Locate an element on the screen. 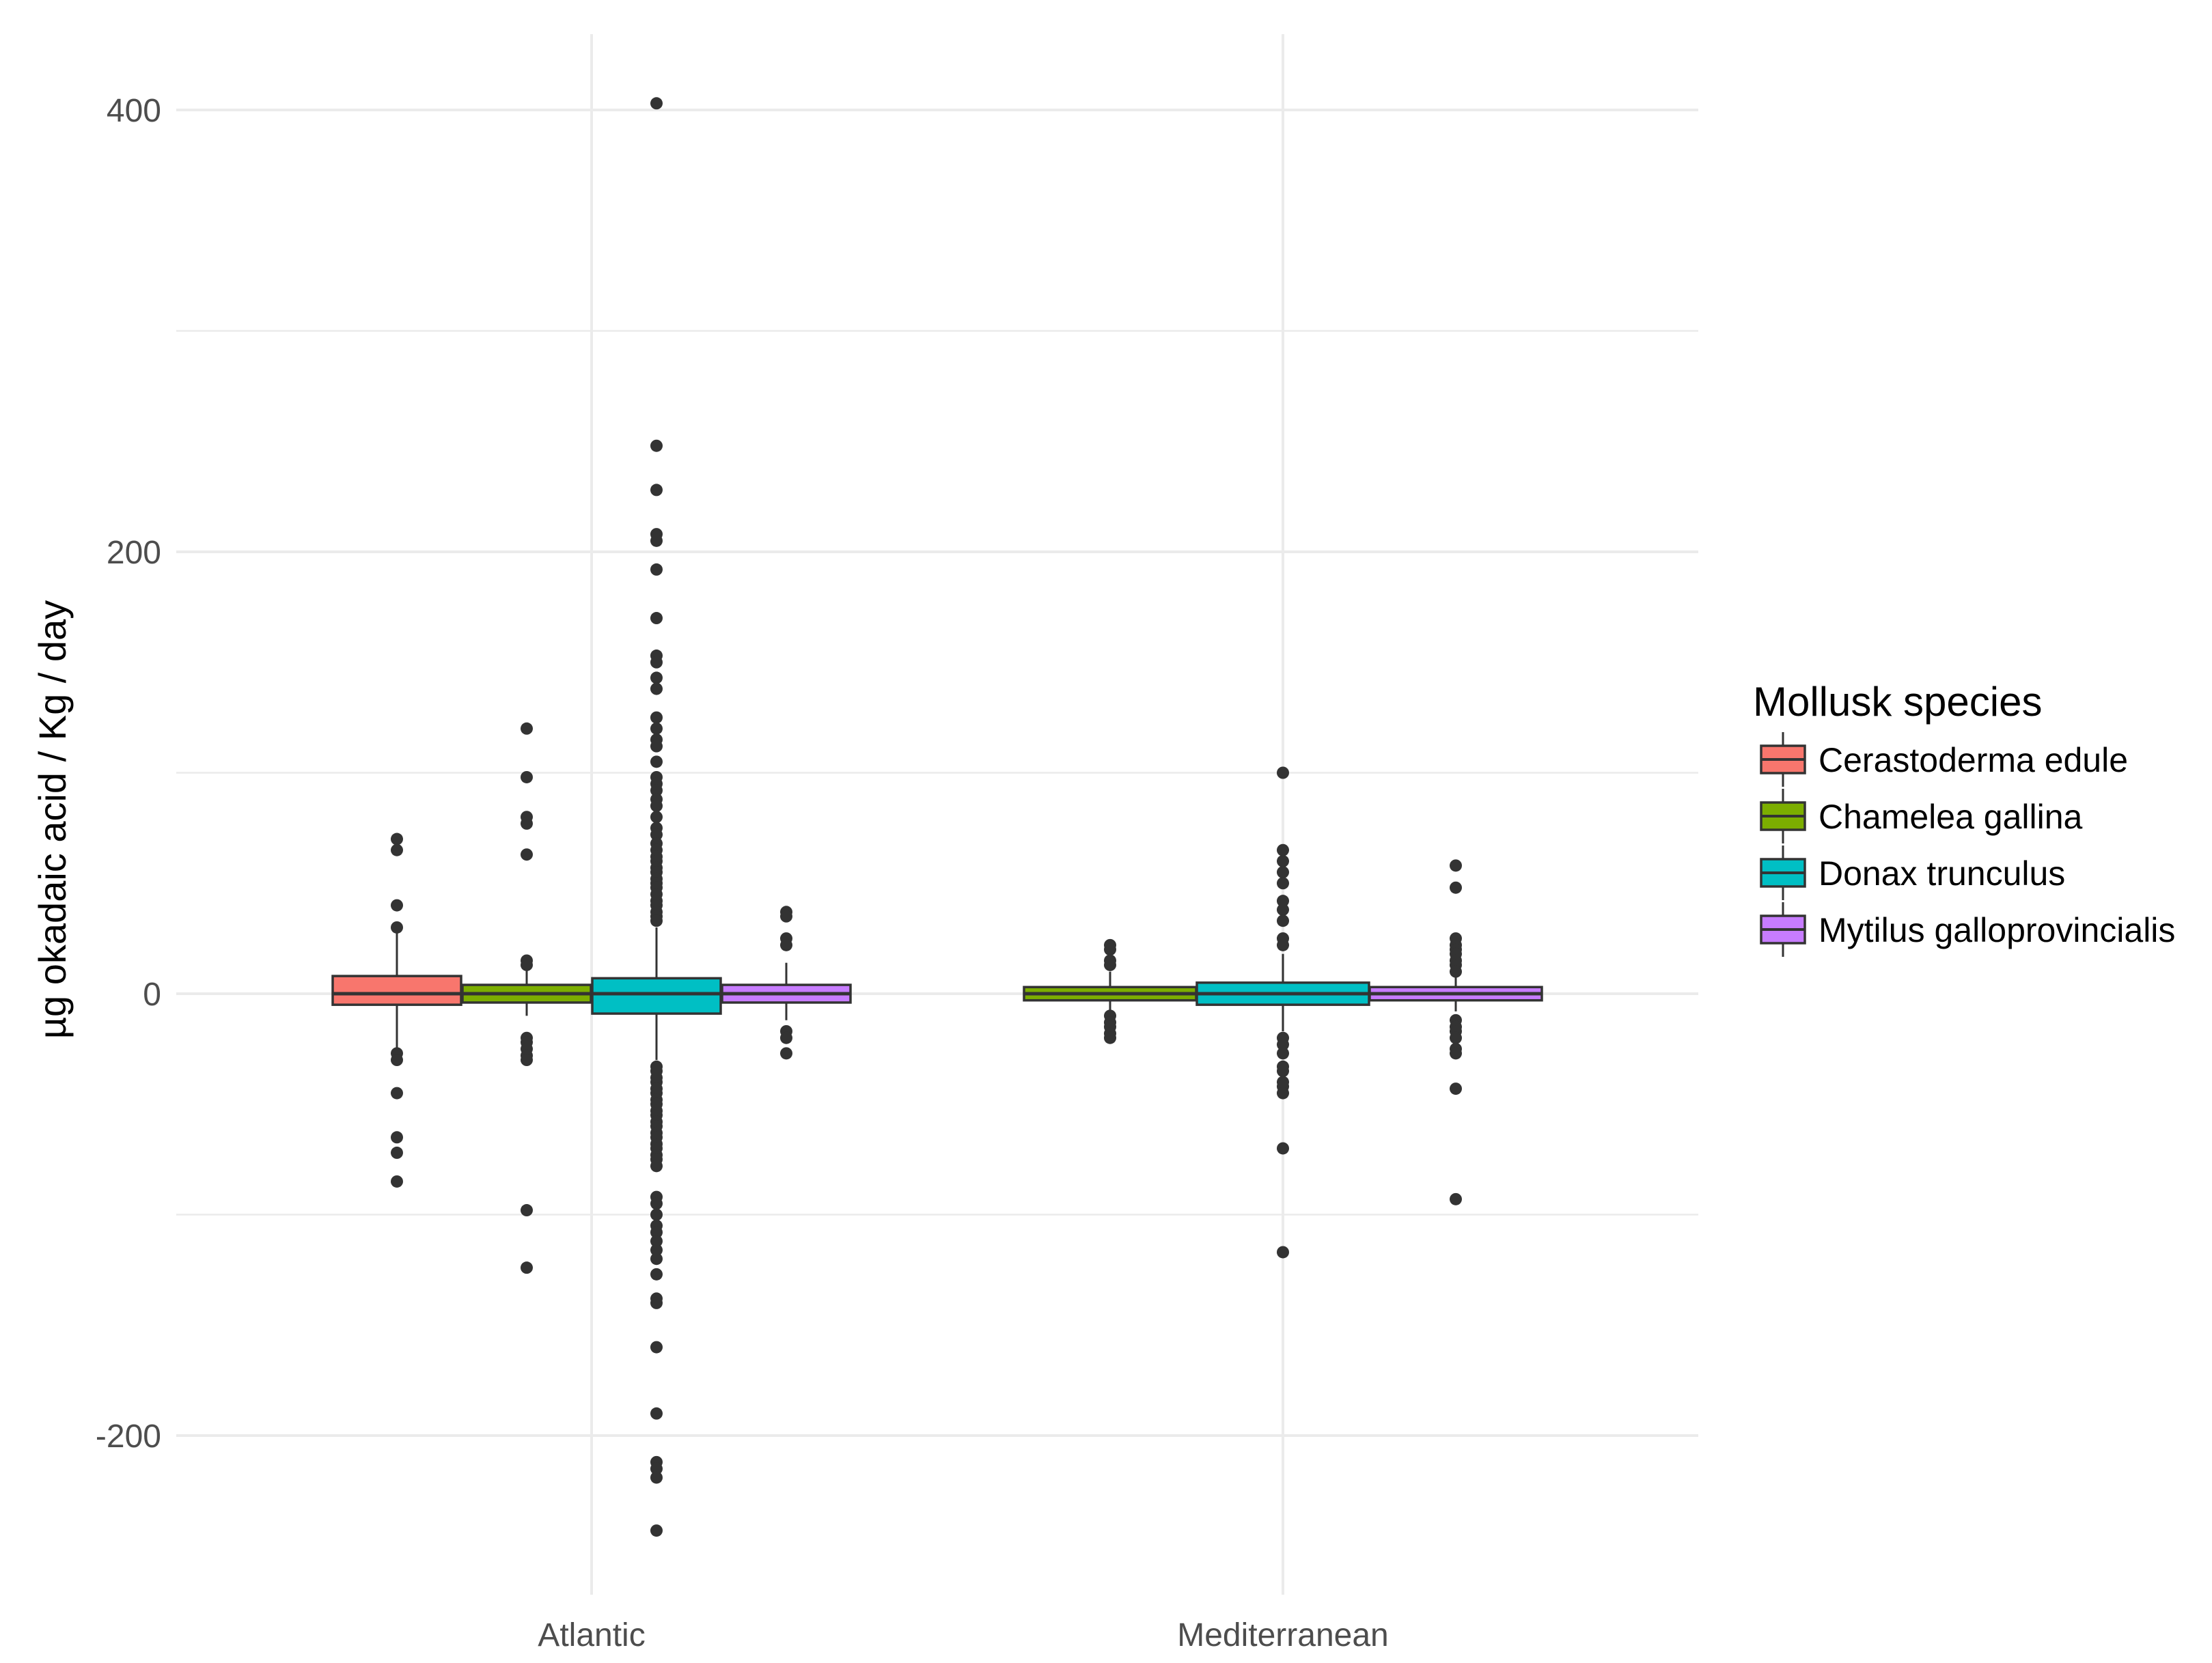 This screenshot has height=1663, width=2212. legend-label: Chamelea gallina is located at coordinates (1951, 817).